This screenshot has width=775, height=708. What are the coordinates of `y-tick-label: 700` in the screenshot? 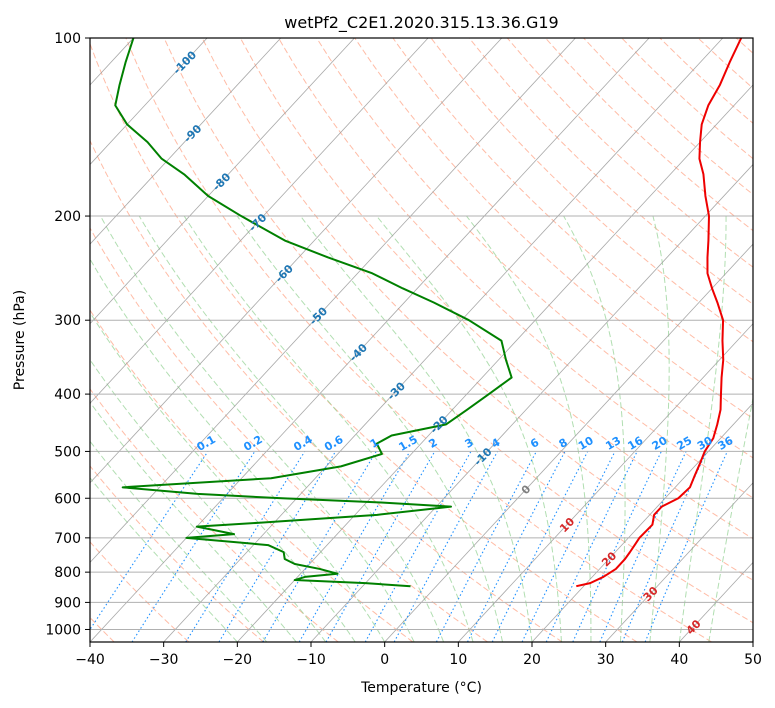 It's located at (67, 539).